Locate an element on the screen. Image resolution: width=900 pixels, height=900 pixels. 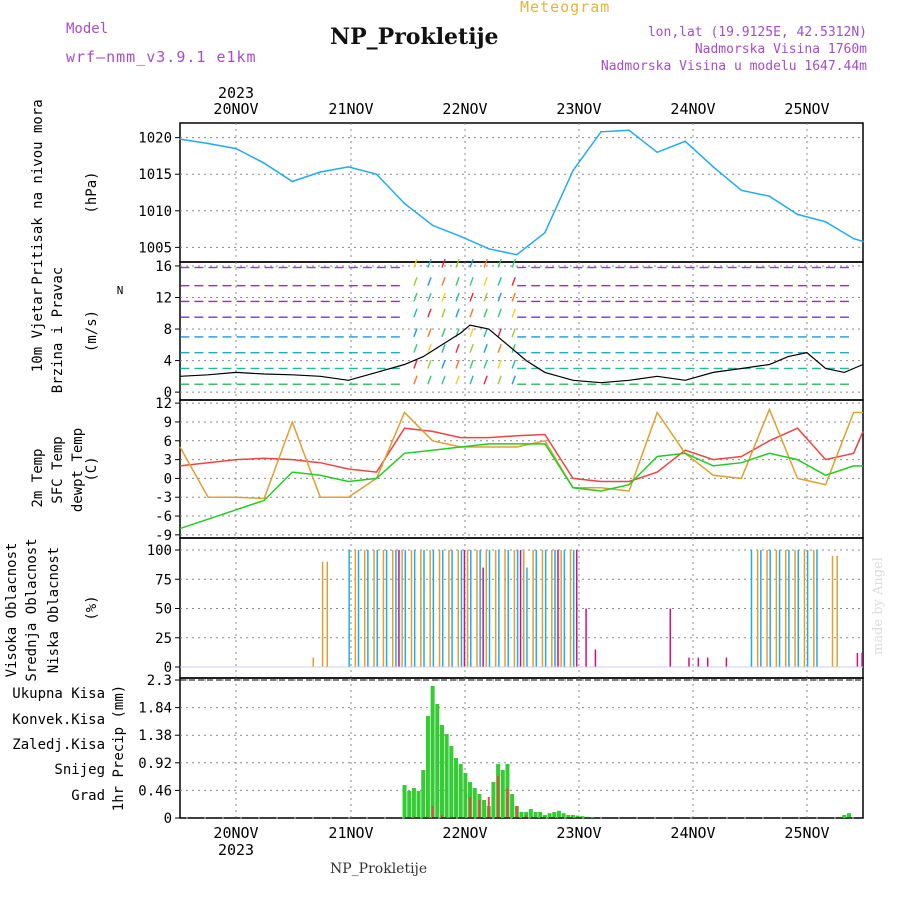
unit-label: 1hr Precip (mm) is located at coordinates (119, 748).